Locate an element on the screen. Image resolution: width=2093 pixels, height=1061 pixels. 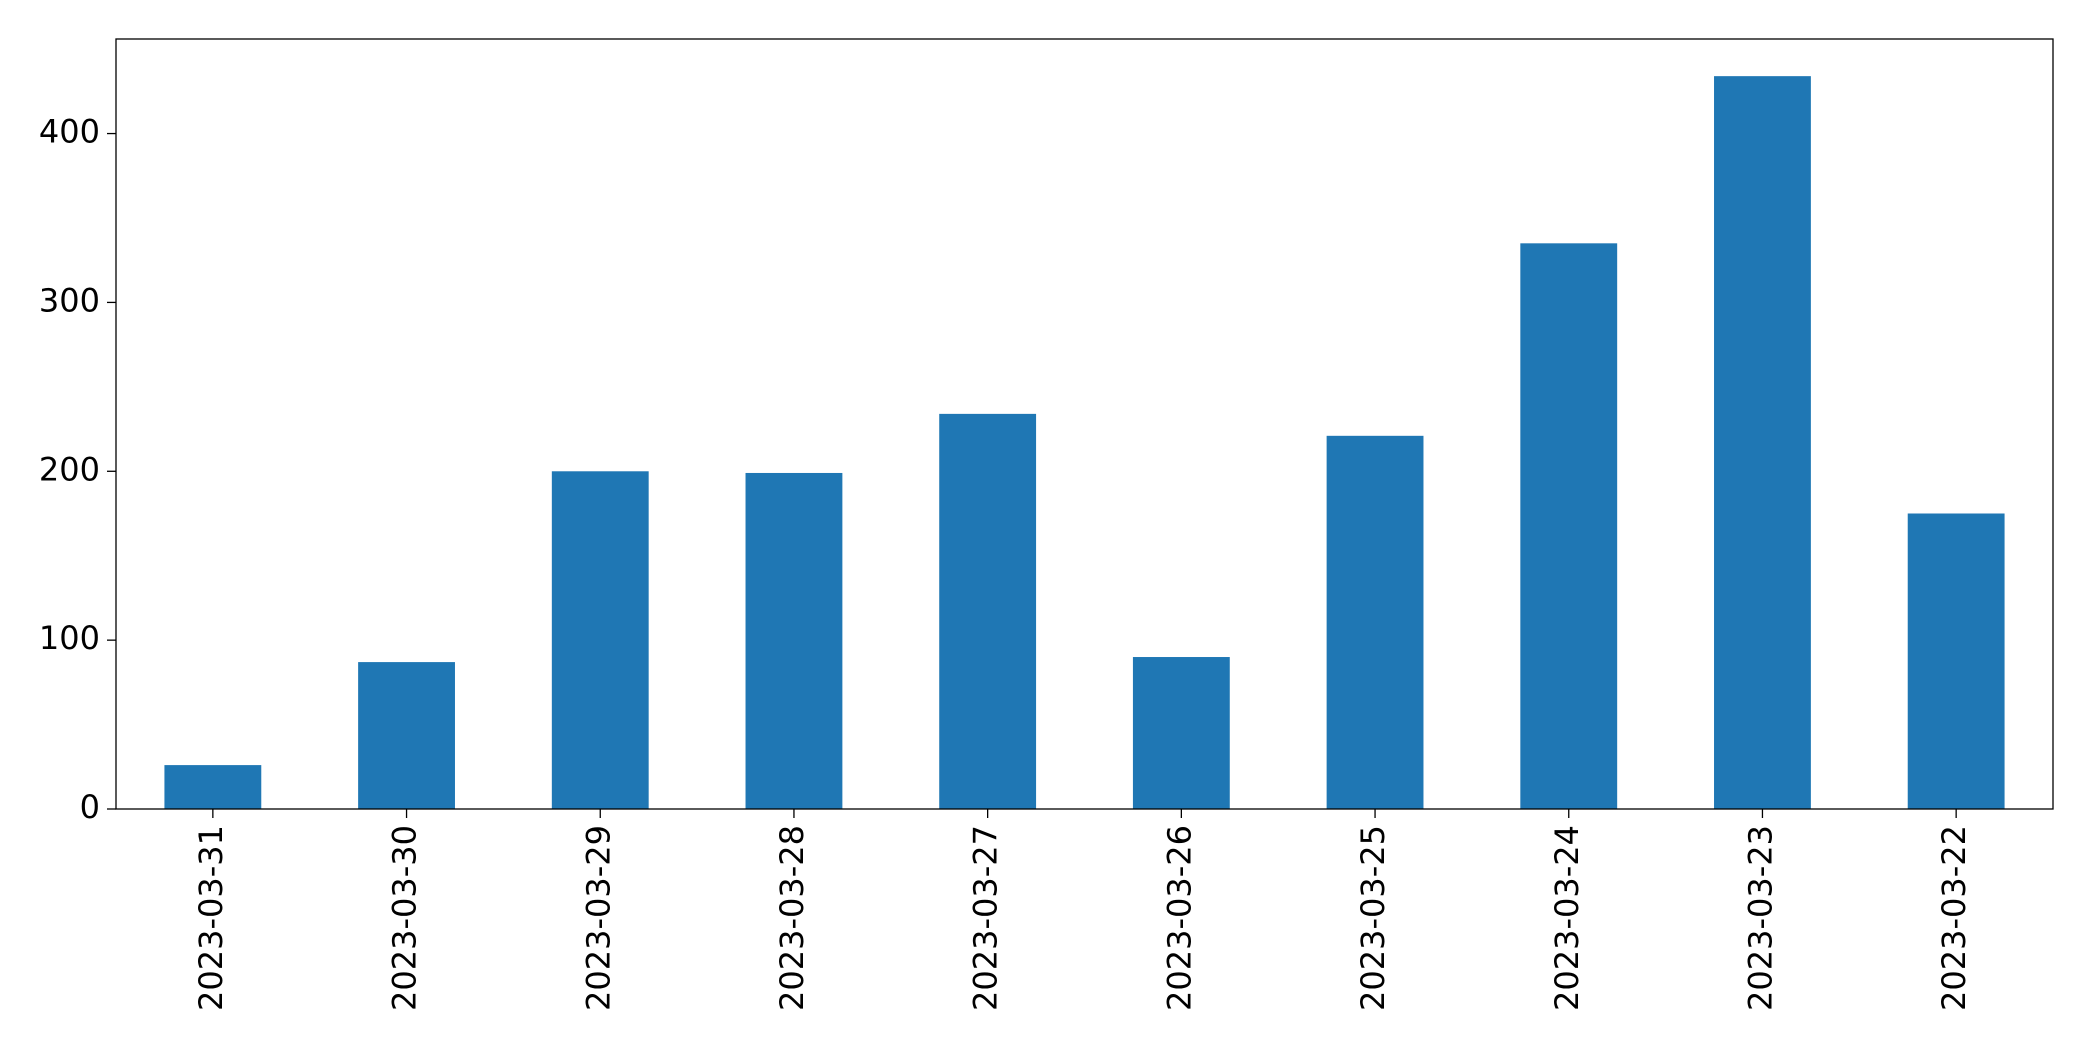
x-tick-label: 2023-03-28 is located at coordinates (792, 918).